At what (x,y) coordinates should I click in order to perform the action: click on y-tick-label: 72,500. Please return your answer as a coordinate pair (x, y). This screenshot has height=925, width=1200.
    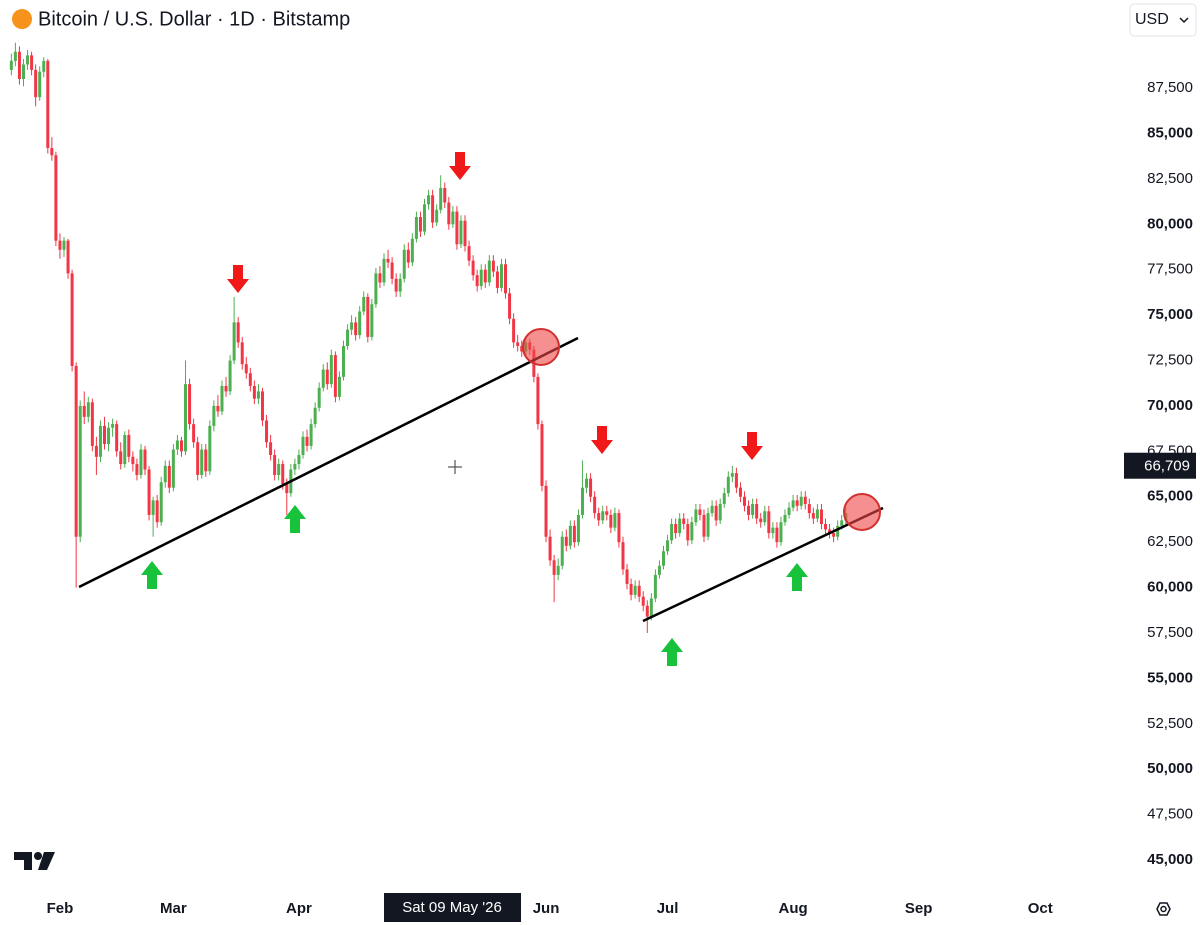
    Looking at the image, I should click on (1170, 360).